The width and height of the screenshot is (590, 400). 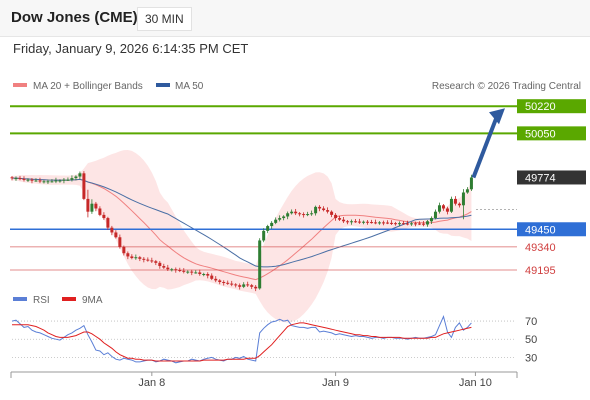 I want to click on resistance-label: 50220, so click(x=540, y=107).